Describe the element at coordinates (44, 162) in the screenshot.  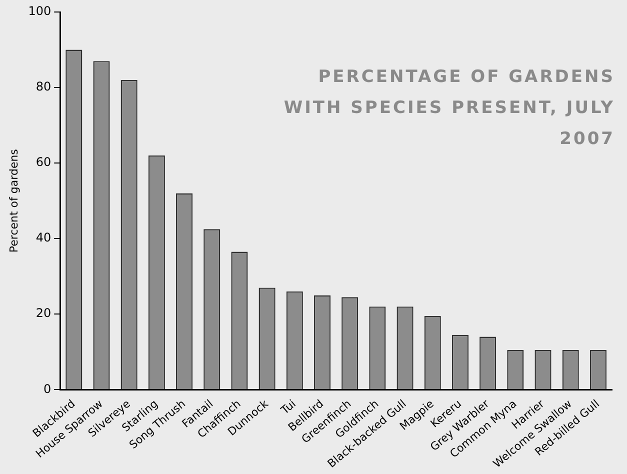
I see `y-tick-label: 60` at that location.